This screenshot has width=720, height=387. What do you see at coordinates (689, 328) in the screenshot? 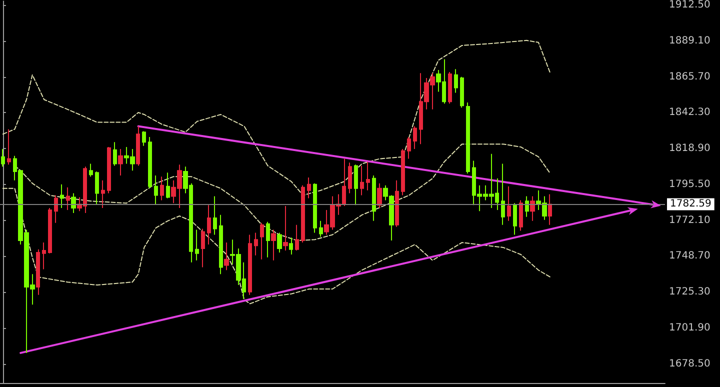
I see `y-tick-label: 1701.90` at bounding box center [689, 328].